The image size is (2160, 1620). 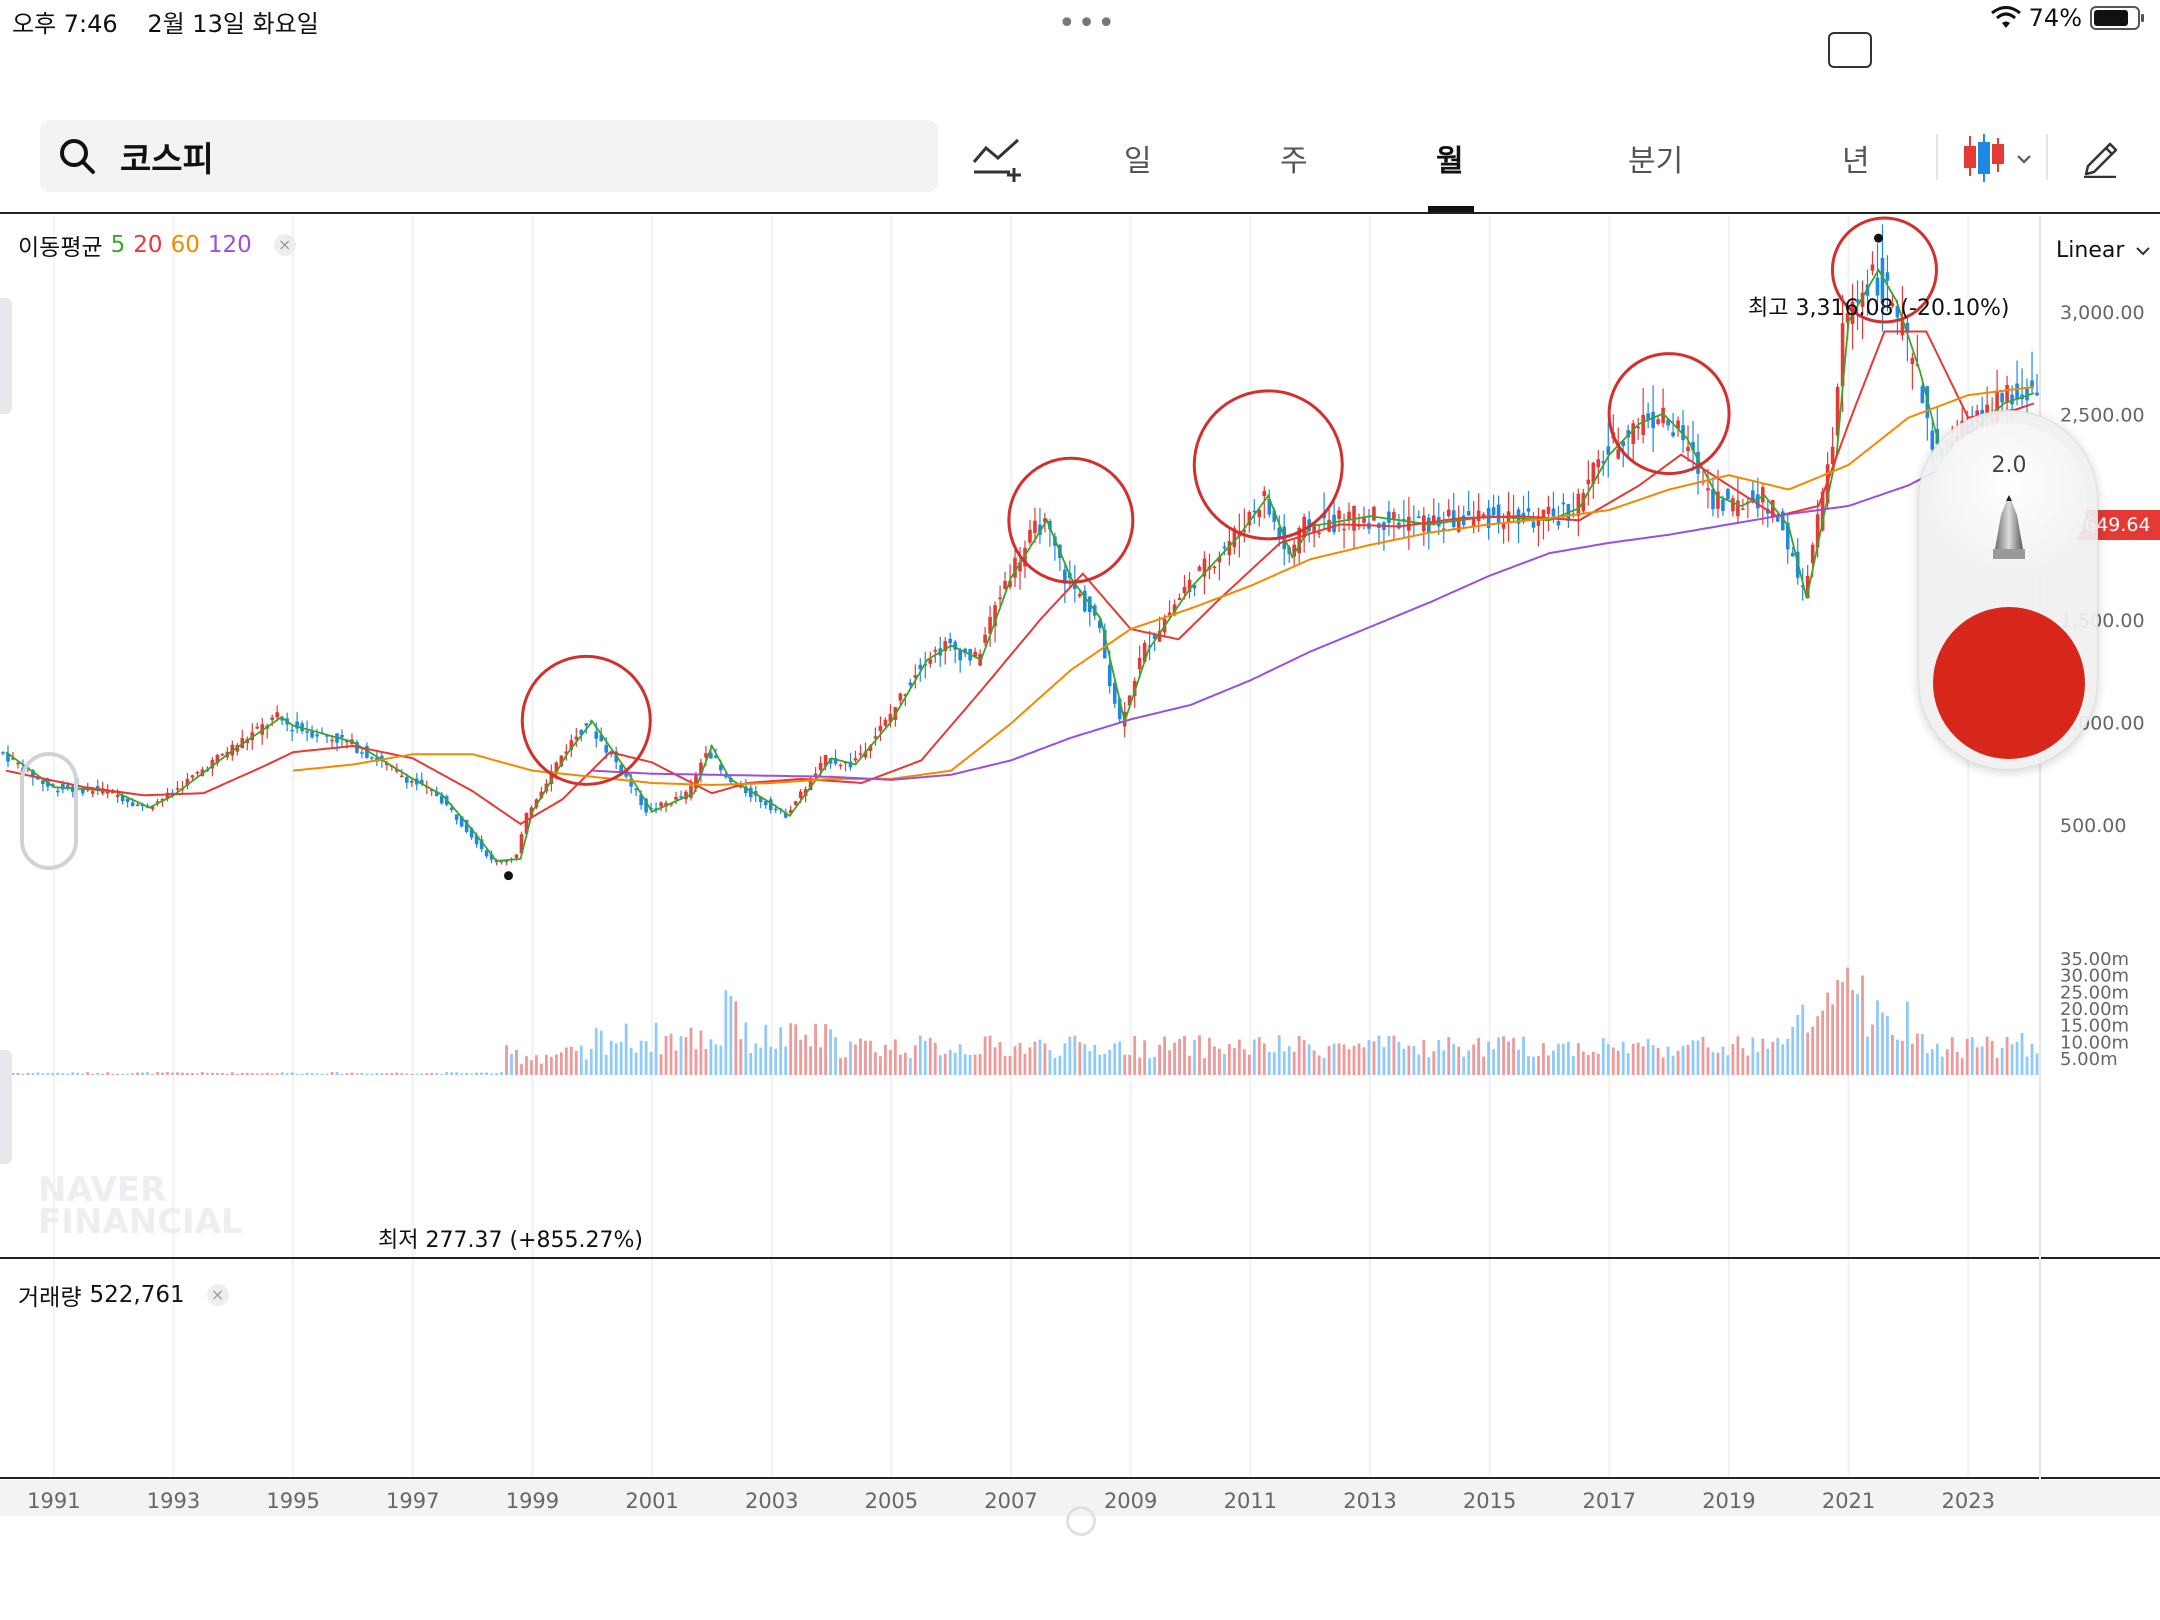 I want to click on scale-dropdown: Linear, so click(x=2103, y=250).